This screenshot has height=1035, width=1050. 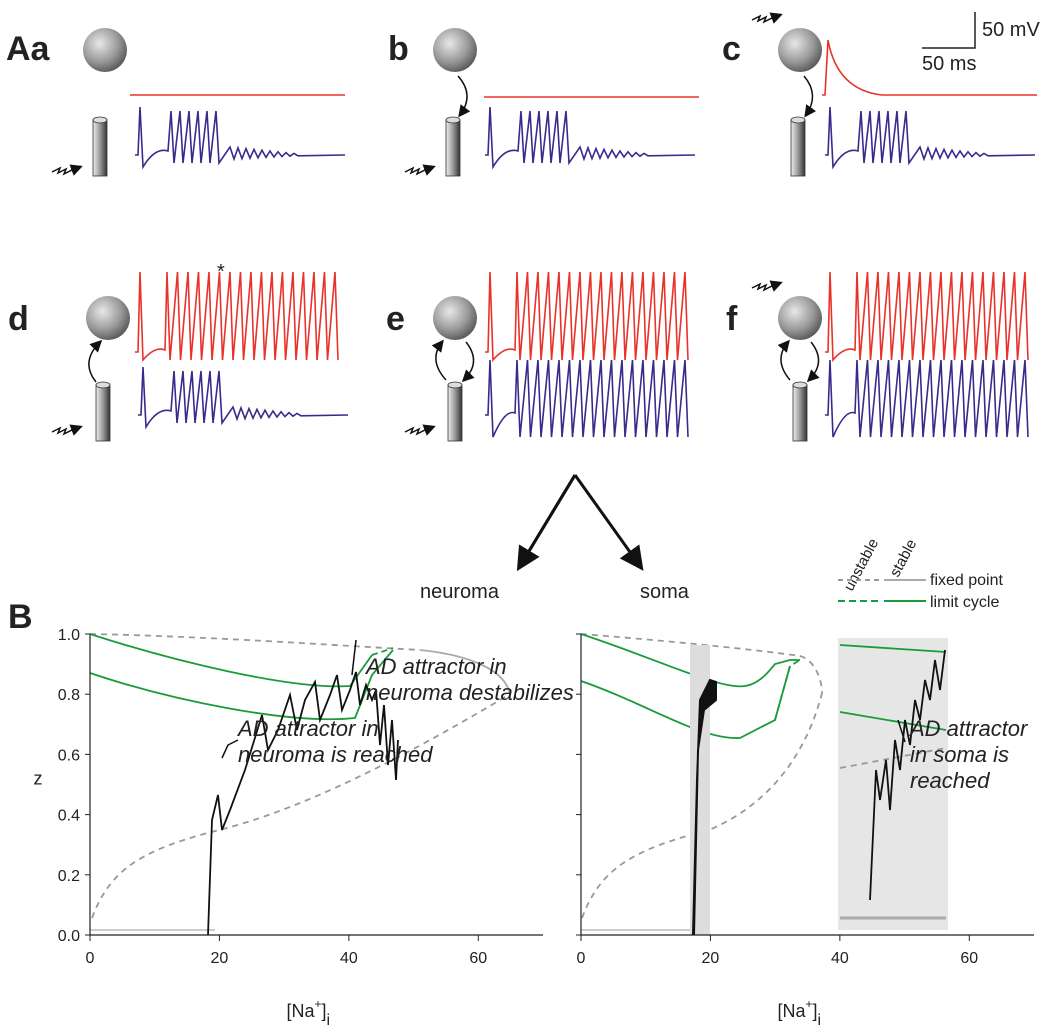 I want to click on annotation-line: AD attractor, so click(x=968, y=728).